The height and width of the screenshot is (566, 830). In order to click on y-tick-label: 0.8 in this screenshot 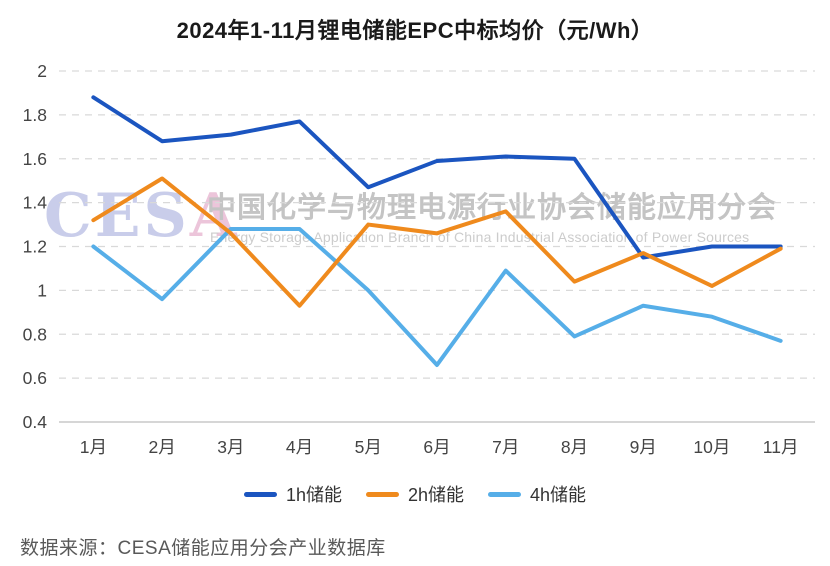, I will do `click(35, 334)`.